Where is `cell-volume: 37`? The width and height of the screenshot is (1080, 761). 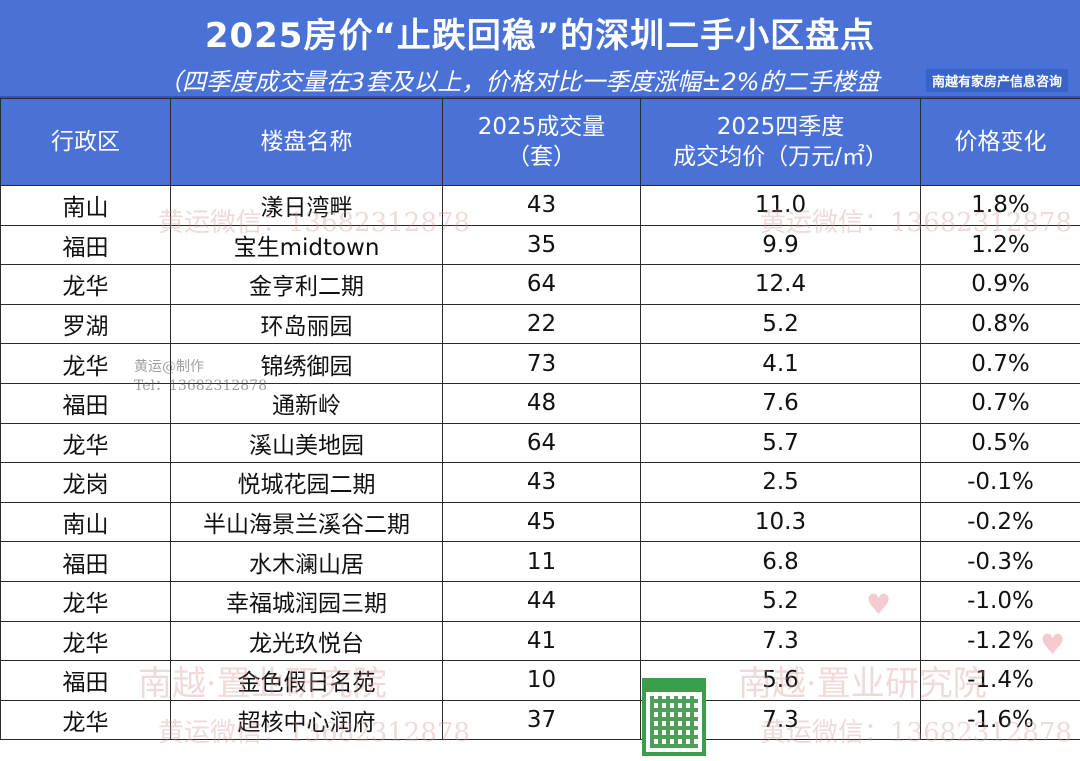
cell-volume: 37 is located at coordinates (541, 720).